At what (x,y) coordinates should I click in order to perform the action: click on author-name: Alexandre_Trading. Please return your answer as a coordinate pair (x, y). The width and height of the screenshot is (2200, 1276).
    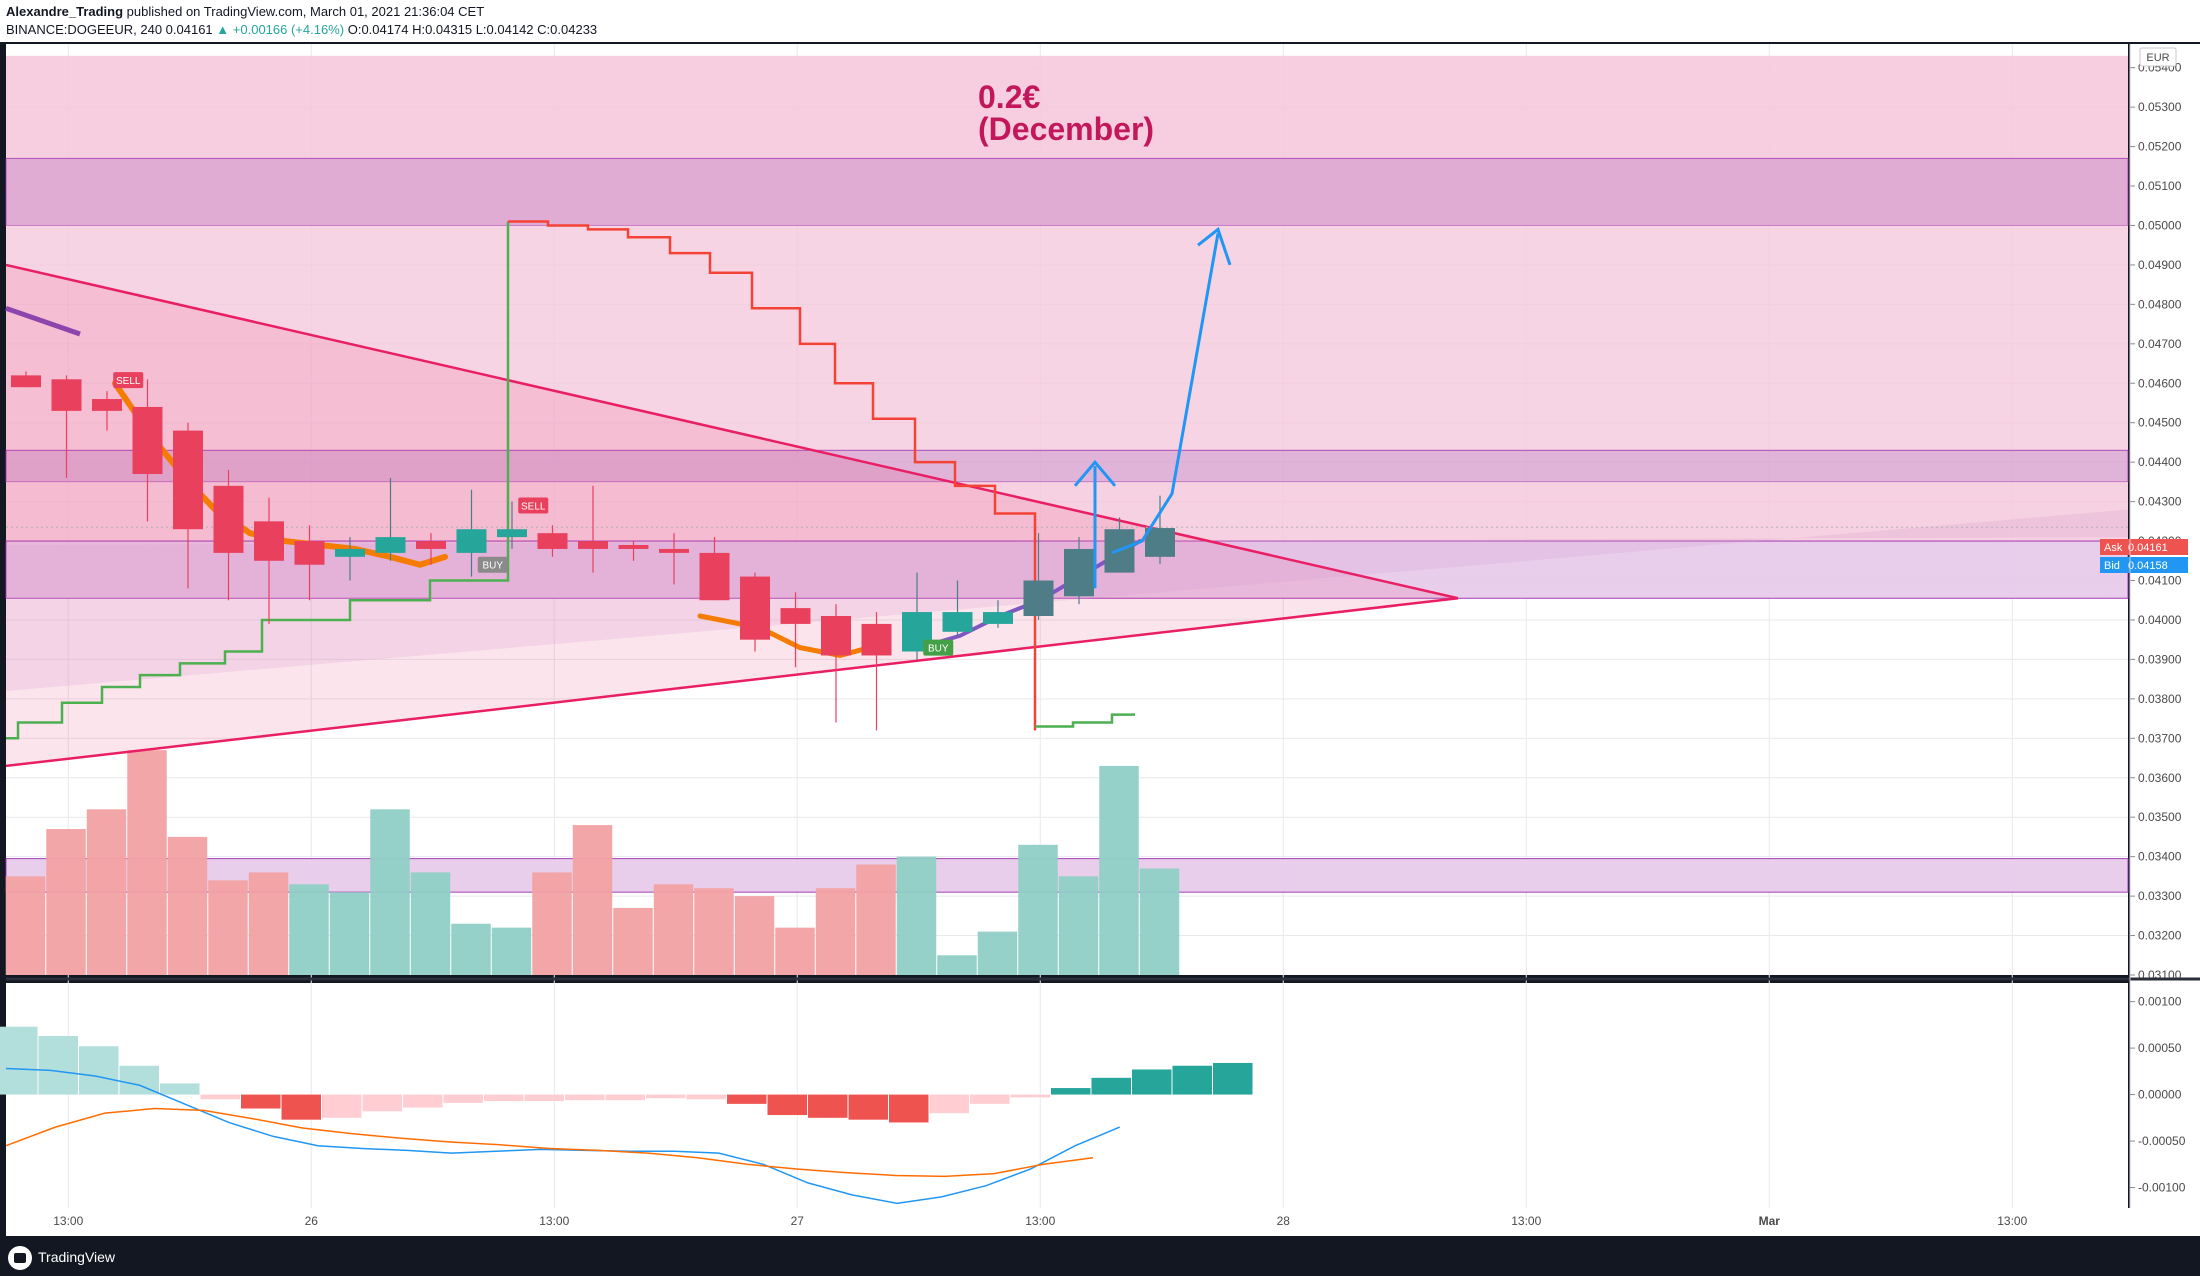
    Looking at the image, I should click on (65, 11).